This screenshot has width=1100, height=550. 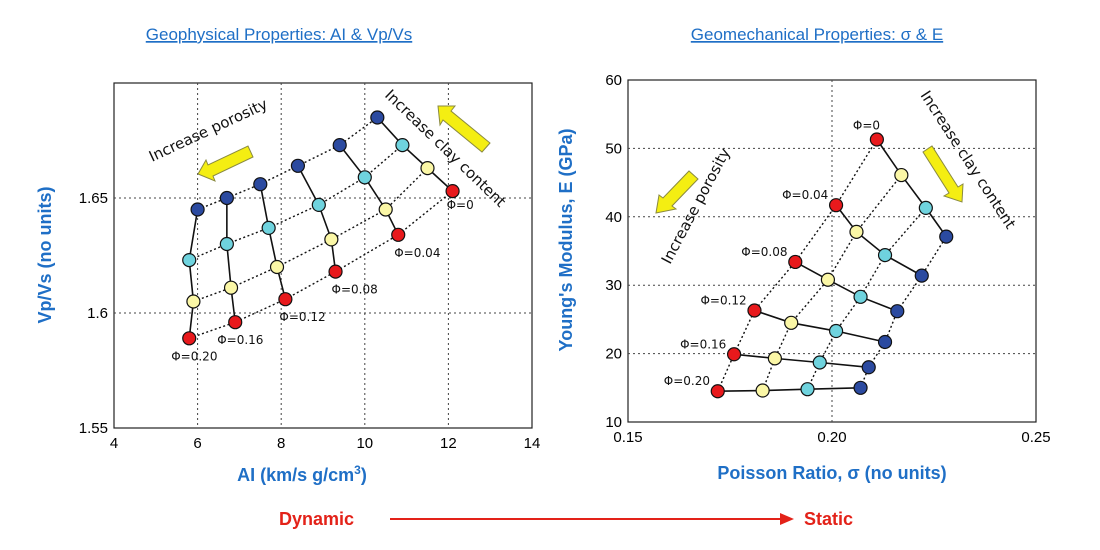 I want to click on y-tick-label: 60, so click(x=613, y=80).